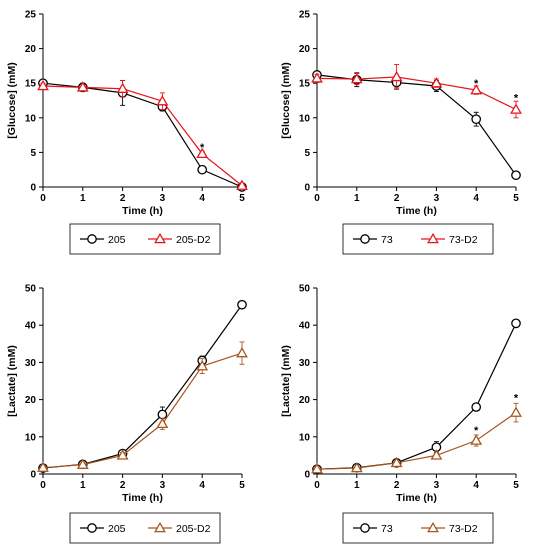  I want to click on y-tick-label: 15, so click(305, 84).